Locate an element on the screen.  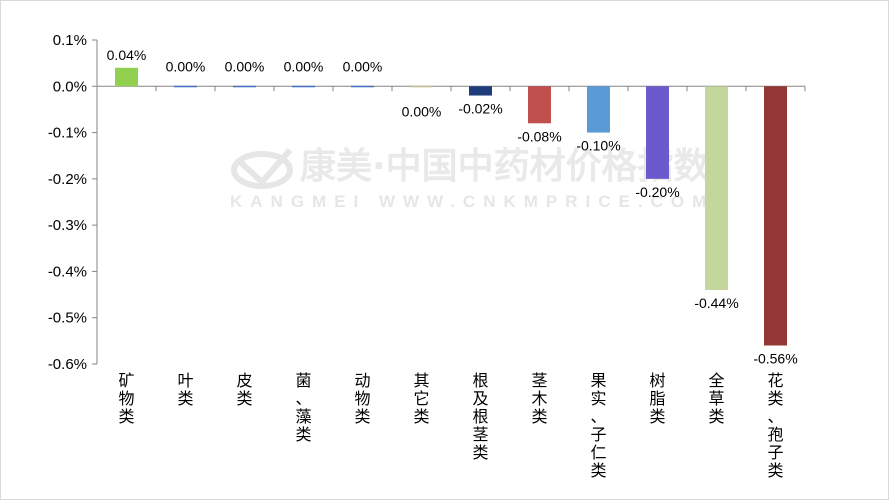
category-label: 果实、子仁类 is located at coordinates (598, 425).